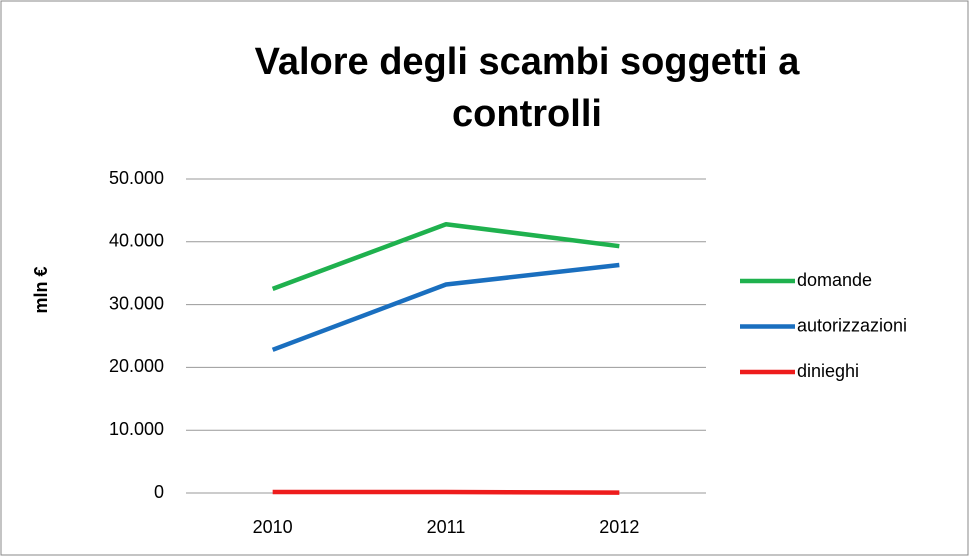 This screenshot has height=556, width=969. What do you see at coordinates (619, 527) in the screenshot?
I see `x-tick-label: 2012` at bounding box center [619, 527].